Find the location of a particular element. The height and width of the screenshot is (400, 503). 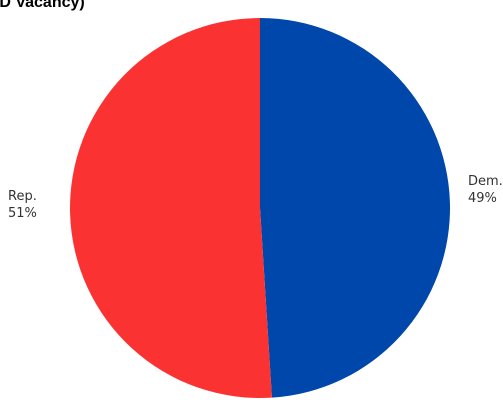

slice-label-percent: 51% is located at coordinates (22, 213).